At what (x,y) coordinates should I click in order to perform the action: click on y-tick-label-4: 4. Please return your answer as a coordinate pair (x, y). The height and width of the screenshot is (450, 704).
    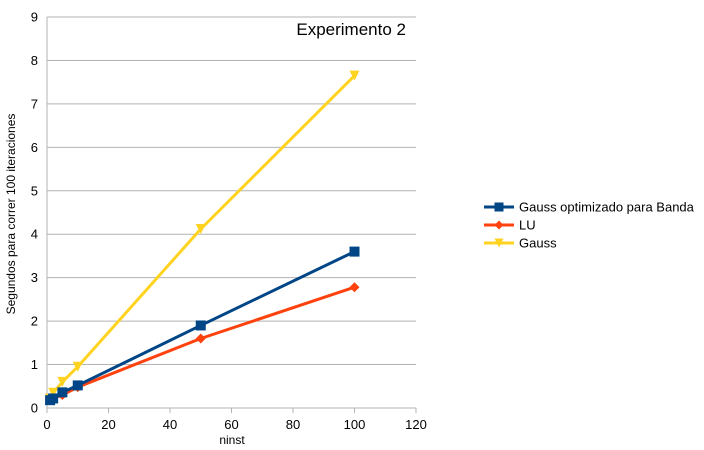
    Looking at the image, I should click on (34, 234).